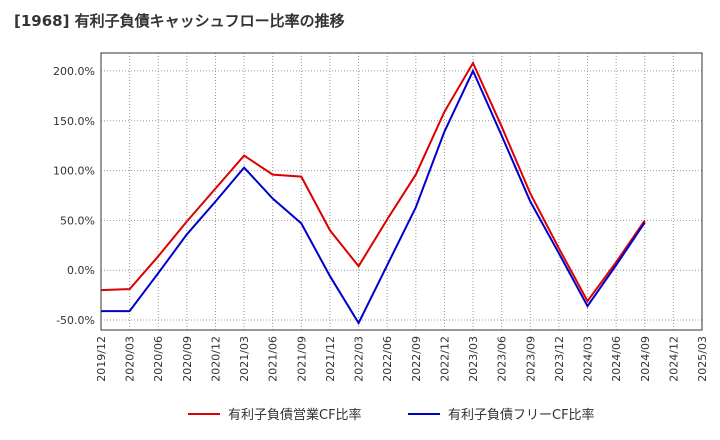 Image resolution: width=720 pixels, height=440 pixels. What do you see at coordinates (74, 171) in the screenshot?
I see `y-tick-label: 100.0%` at bounding box center [74, 171].